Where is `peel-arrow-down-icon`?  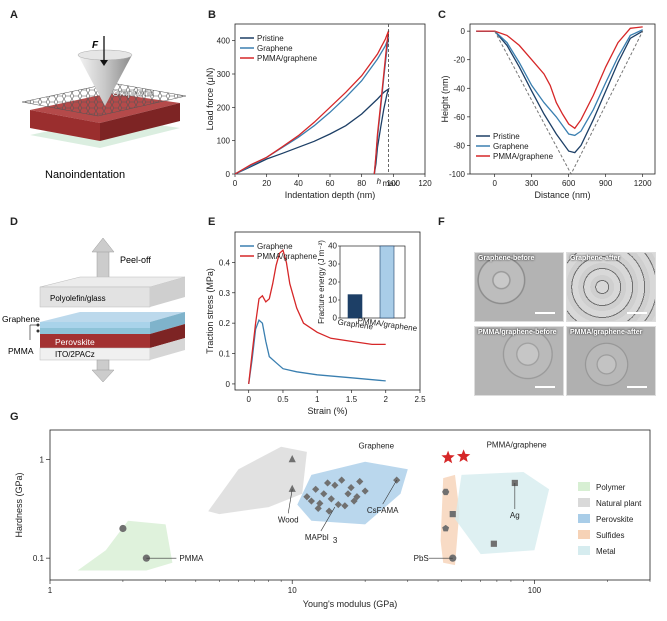
peel-arrow-down-icon is located at coordinates (103, 376).